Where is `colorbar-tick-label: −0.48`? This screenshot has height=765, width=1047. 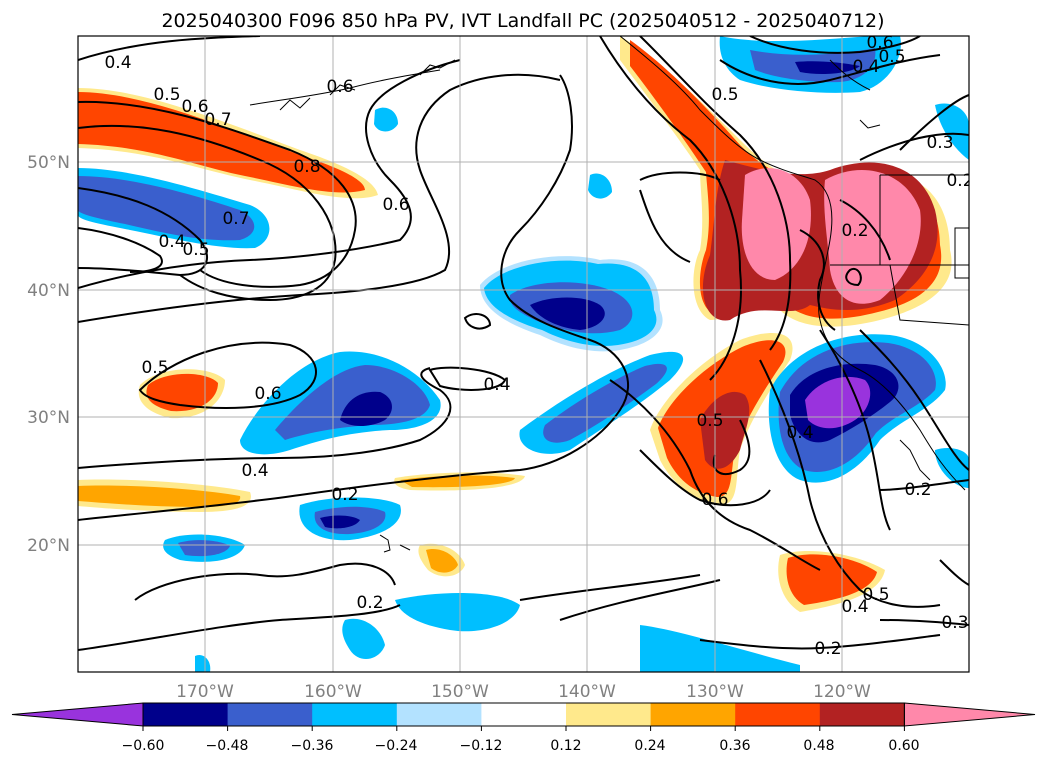 colorbar-tick-label: −0.48 is located at coordinates (227, 746).